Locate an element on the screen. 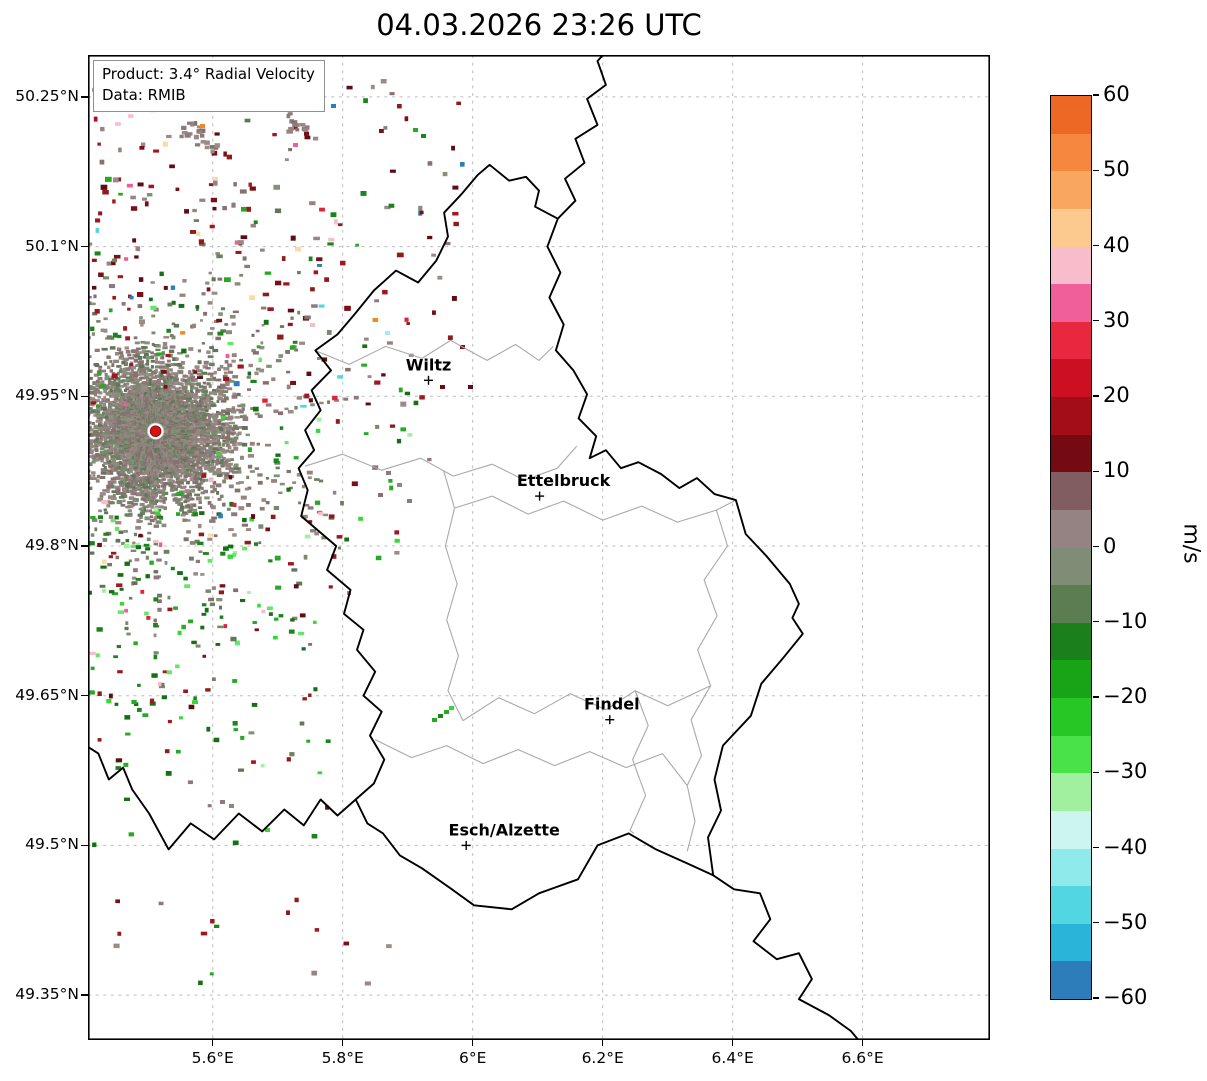  product-label: Product: 3.4° Radial Velocity is located at coordinates (208, 74).